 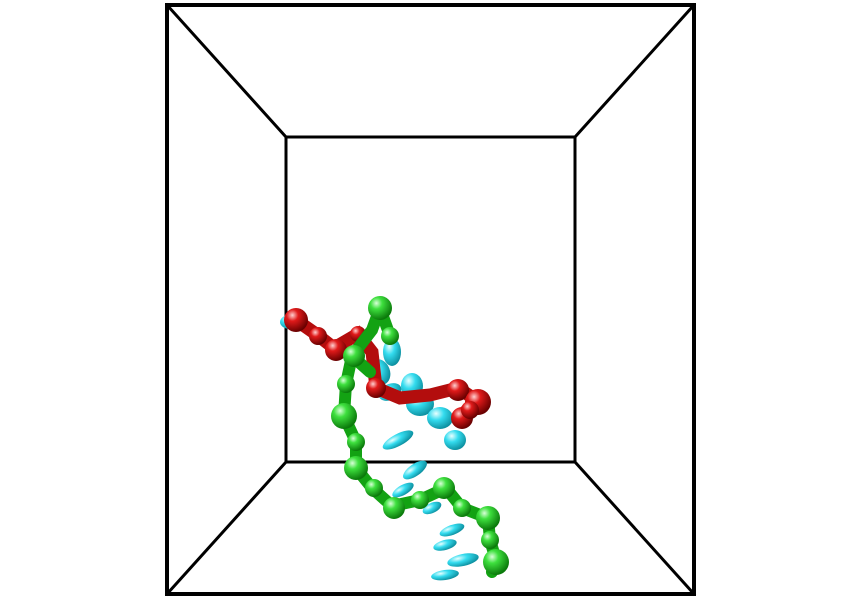 I want to click on box-edge-top-left, so click(x=226, y=71).